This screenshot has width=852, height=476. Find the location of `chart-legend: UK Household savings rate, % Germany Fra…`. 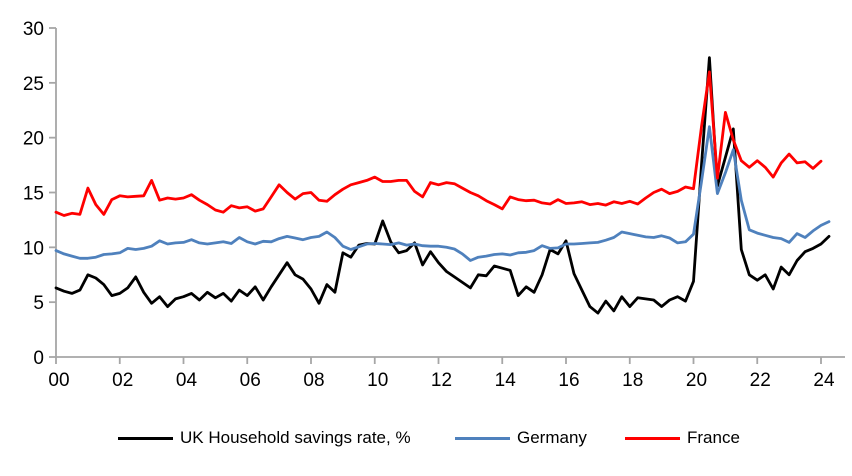

chart-legend: UK Household savings rate, % Germany Fra… is located at coordinates (426, 438).